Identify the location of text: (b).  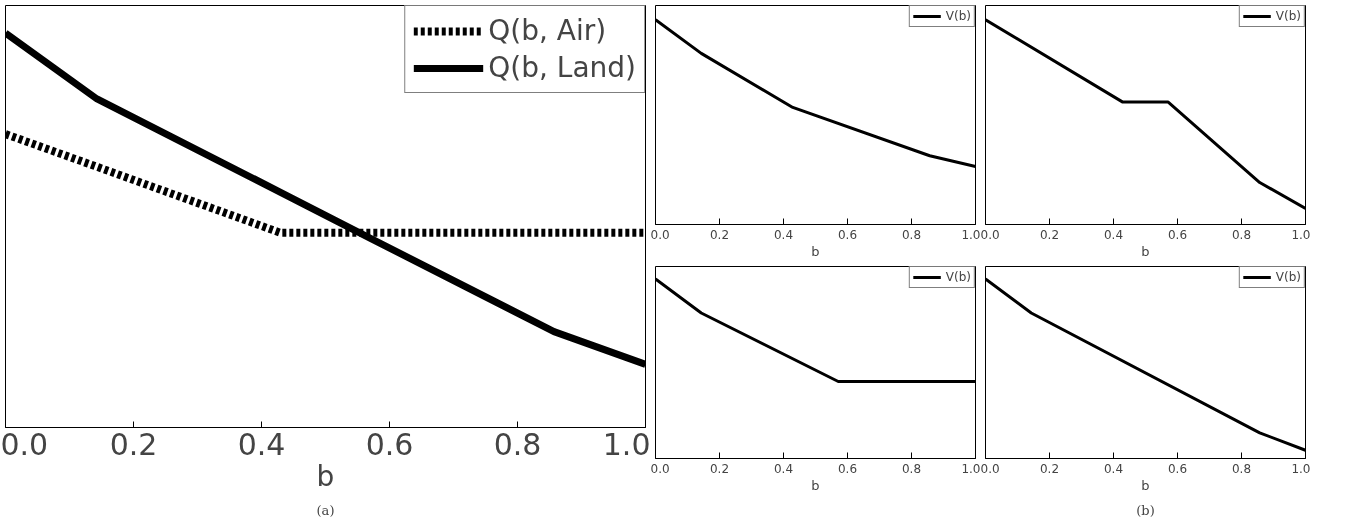
(1145, 510).